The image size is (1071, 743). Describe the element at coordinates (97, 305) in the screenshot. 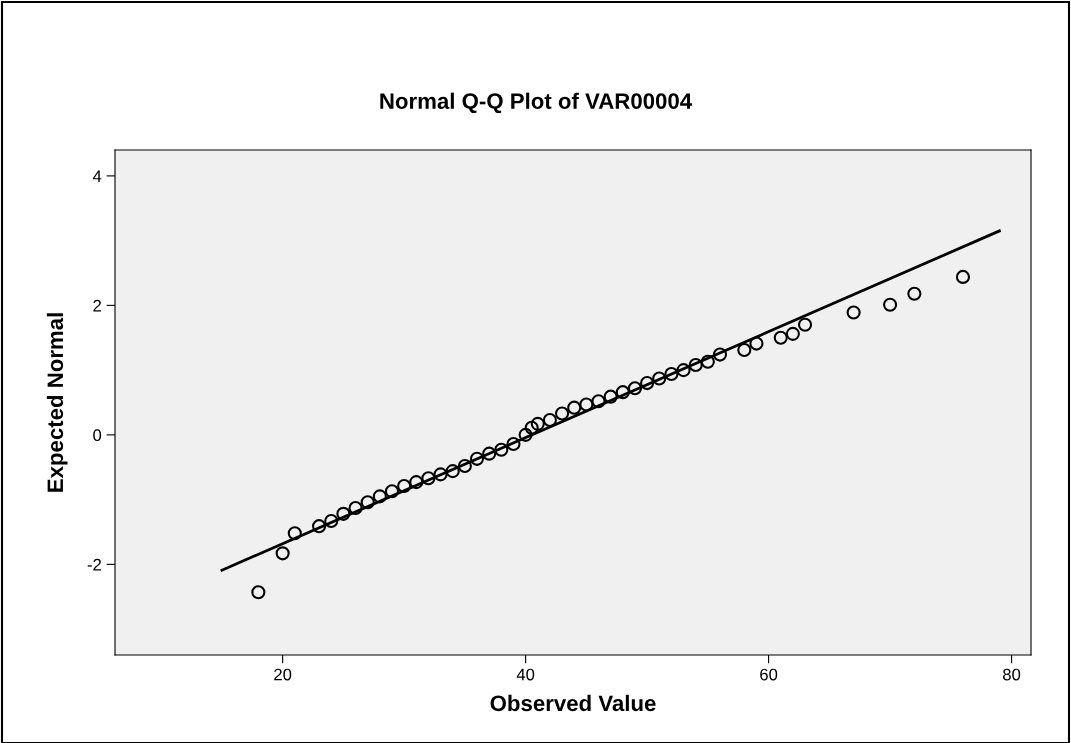

I see `y-tick-label: 2` at that location.